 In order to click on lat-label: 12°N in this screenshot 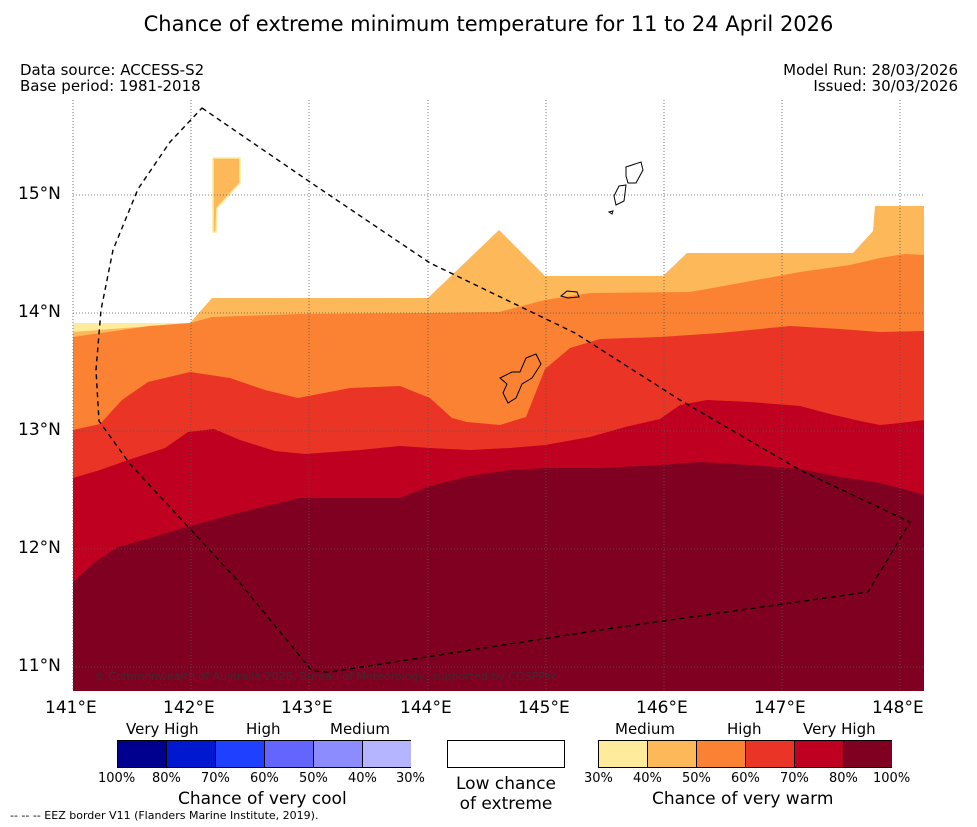, I will do `click(39, 548)`.